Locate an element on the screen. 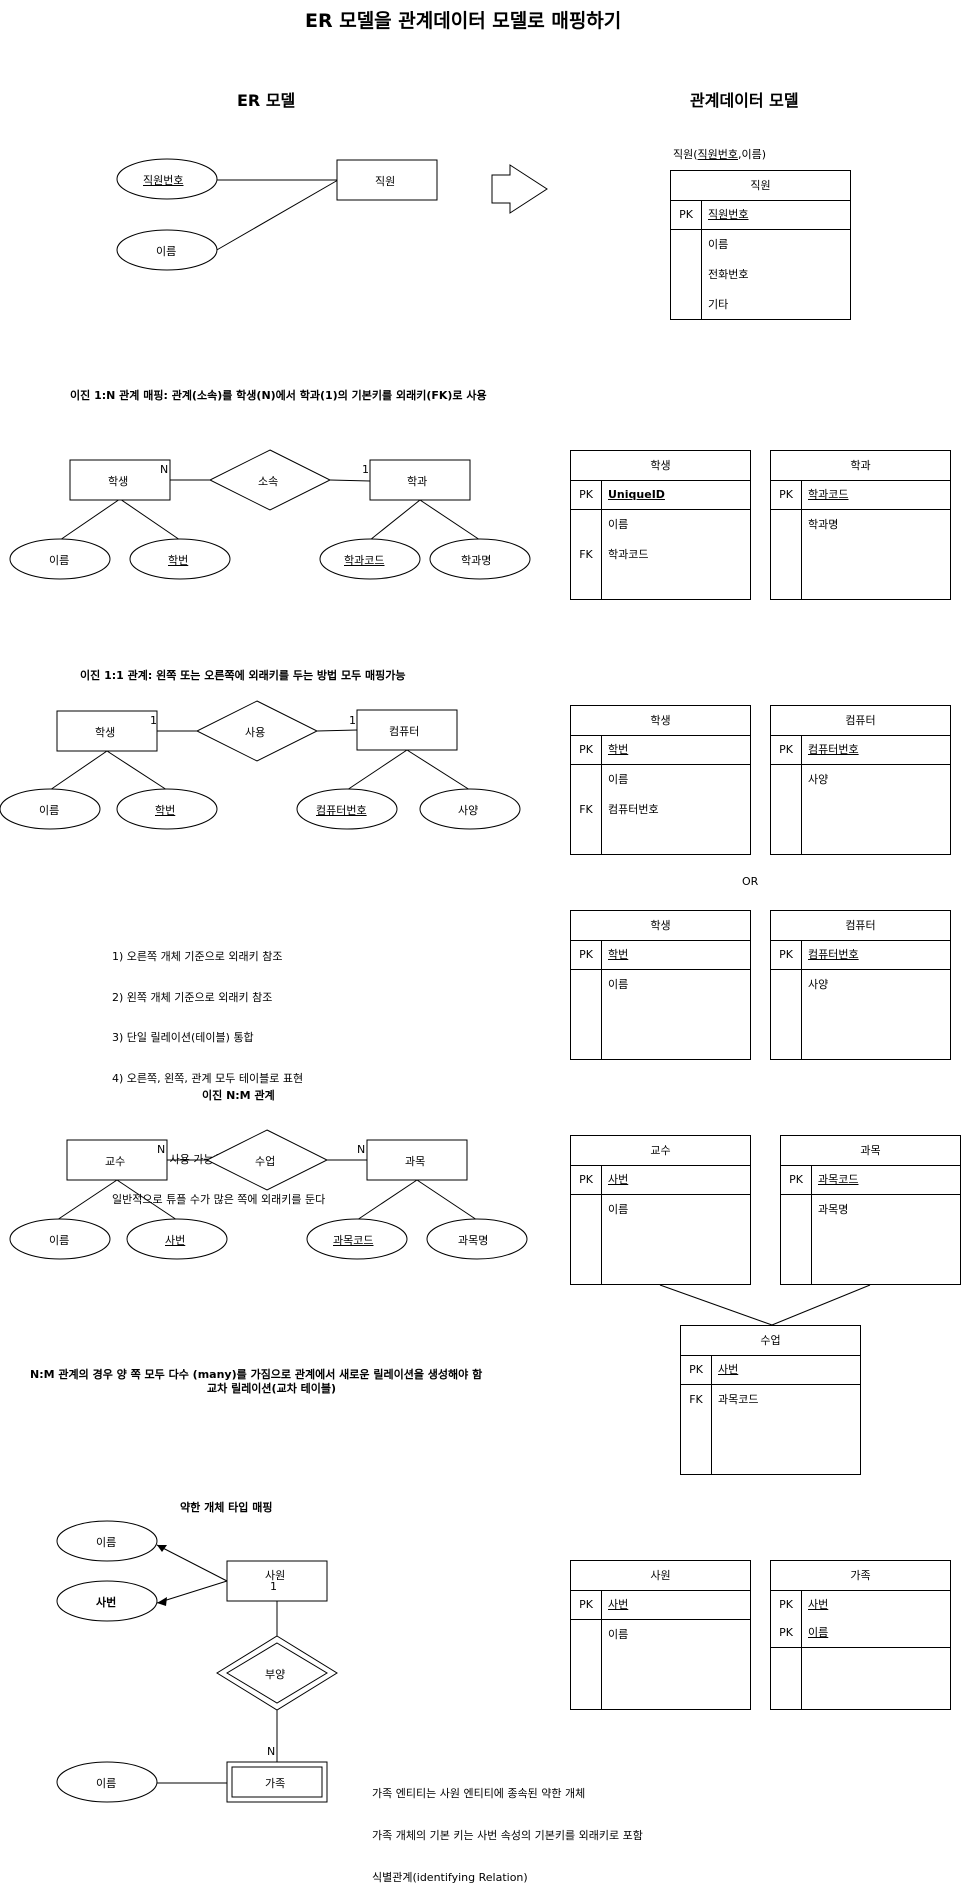  table-department: 학과 PK 학과코드 학과명 is located at coordinates (860, 525).